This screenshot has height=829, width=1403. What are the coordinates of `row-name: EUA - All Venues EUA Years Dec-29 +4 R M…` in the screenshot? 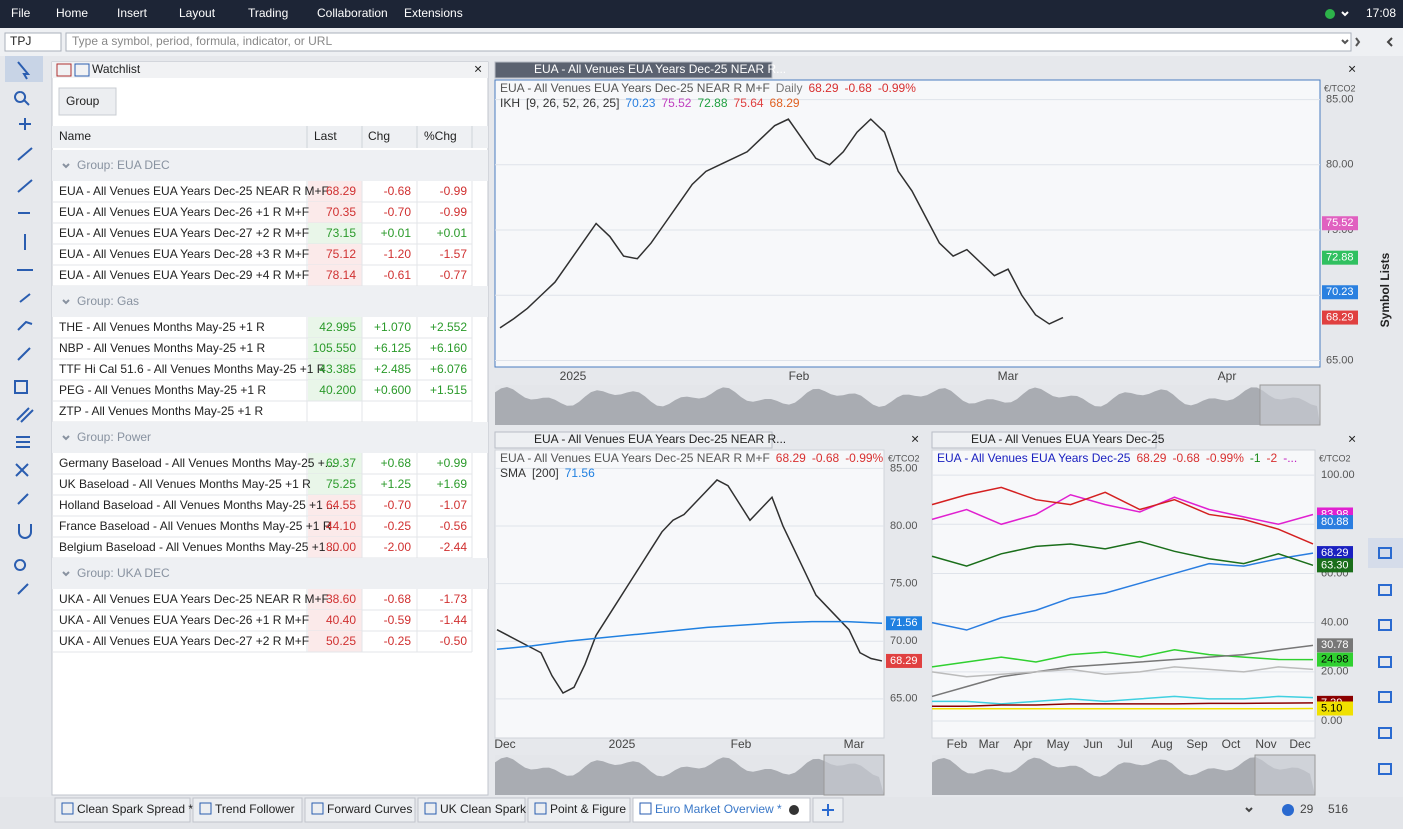 It's located at (184, 275).